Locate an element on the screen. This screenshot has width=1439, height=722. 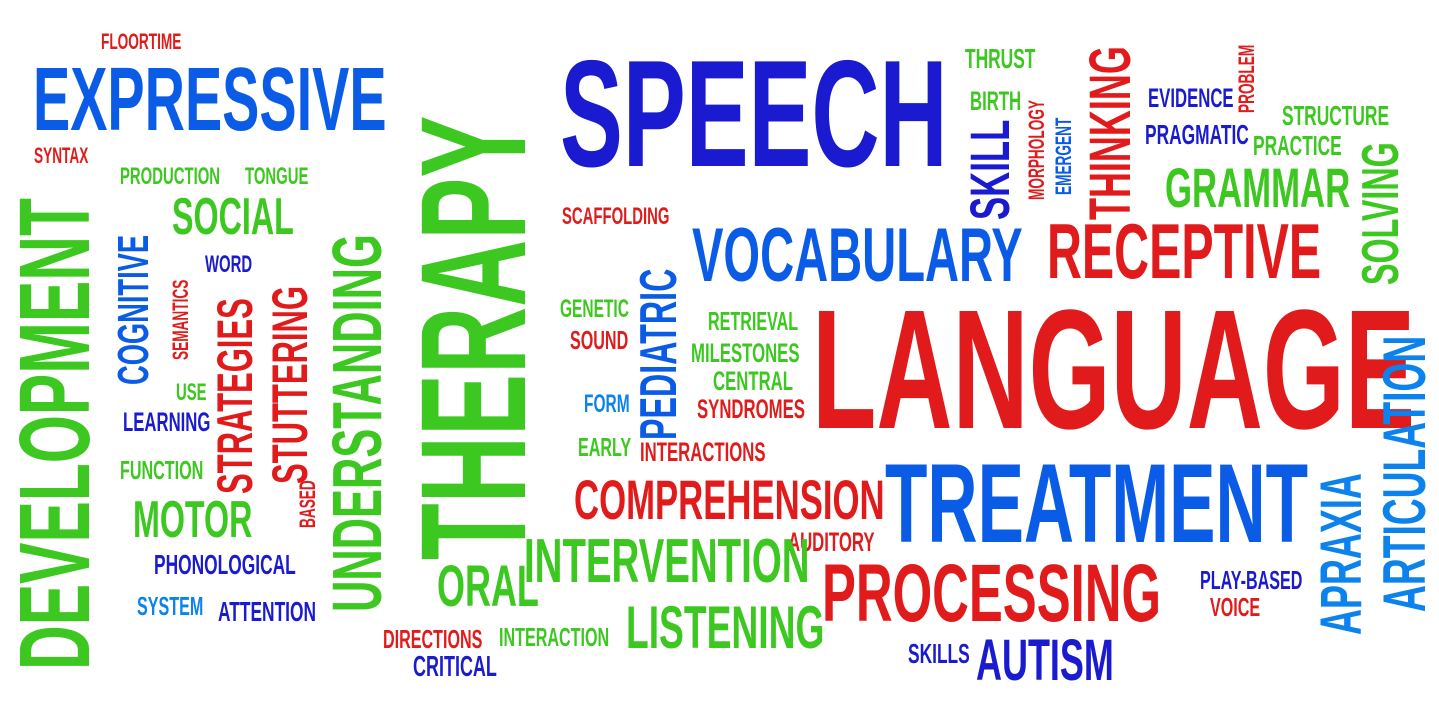
word-evidence: EVIDENCE is located at coordinates (1191, 98).